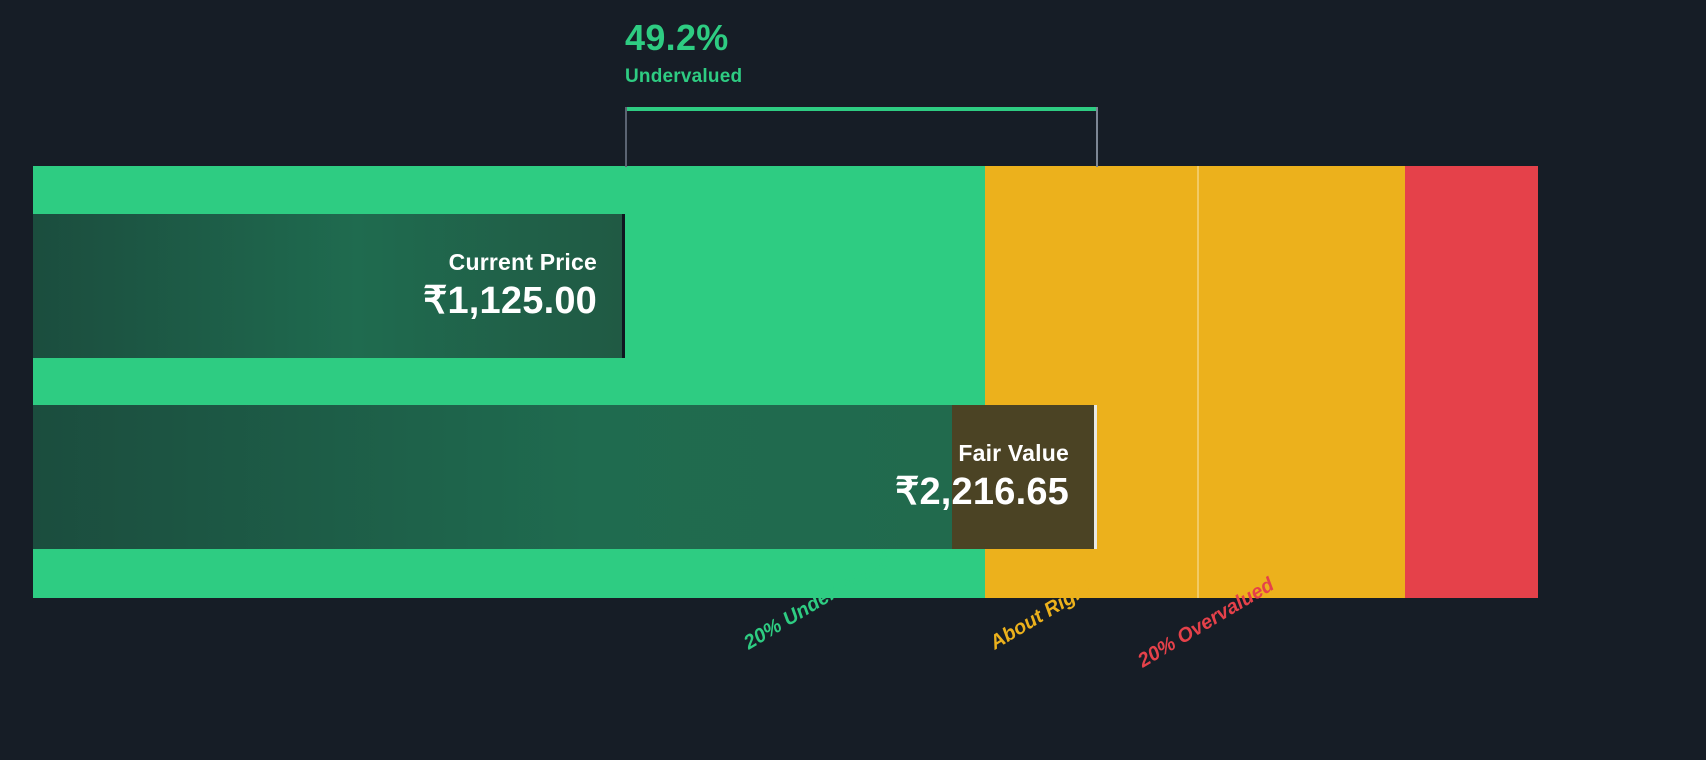  What do you see at coordinates (510, 300) in the screenshot?
I see `bar-current-price-value: ₹1,125.00` at bounding box center [510, 300].